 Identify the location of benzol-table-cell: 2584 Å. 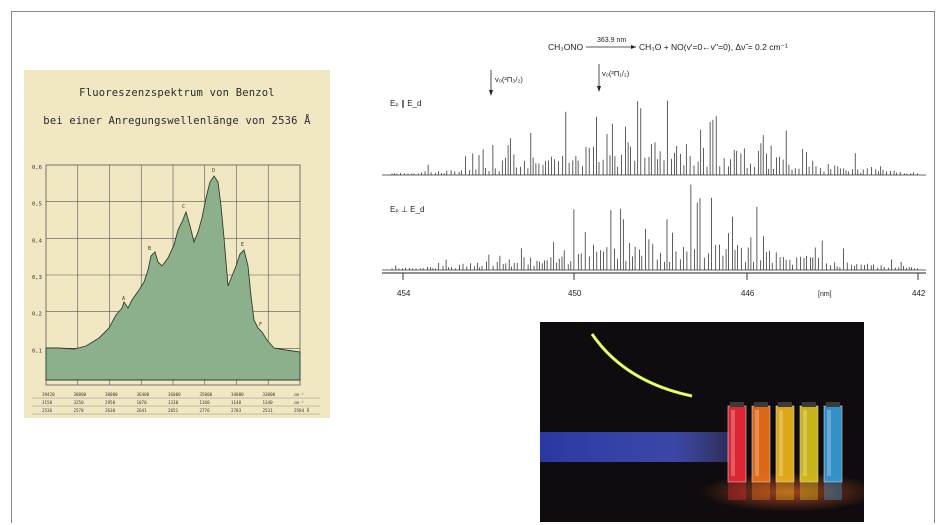
(302, 410).